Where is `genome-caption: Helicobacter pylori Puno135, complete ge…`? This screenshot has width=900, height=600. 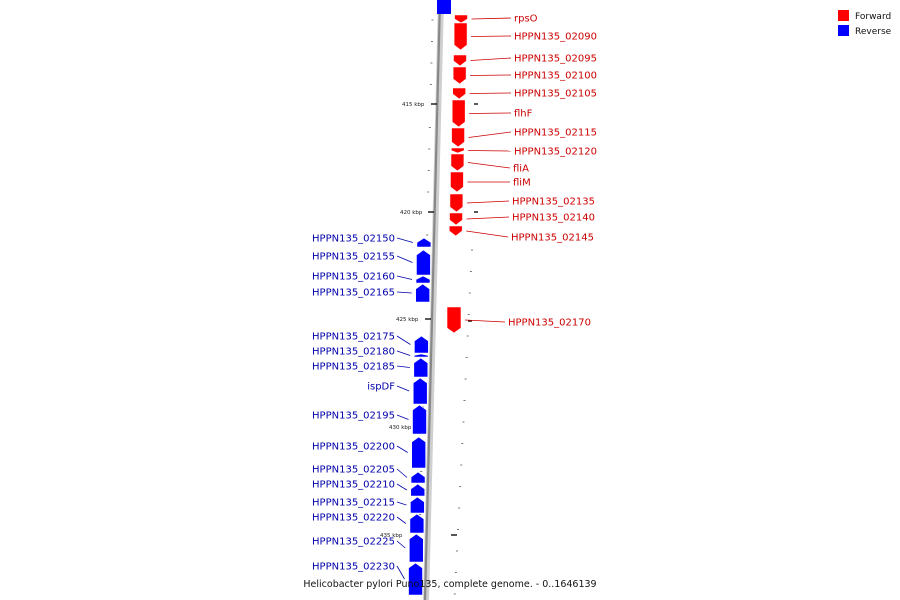 genome-caption: Helicobacter pylori Puno135, complete ge… is located at coordinates (449, 584).